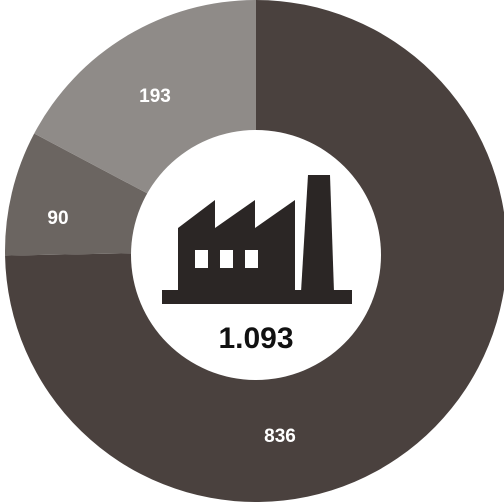  Describe the element at coordinates (257, 239) in the screenshot. I see `factory-icon` at that location.